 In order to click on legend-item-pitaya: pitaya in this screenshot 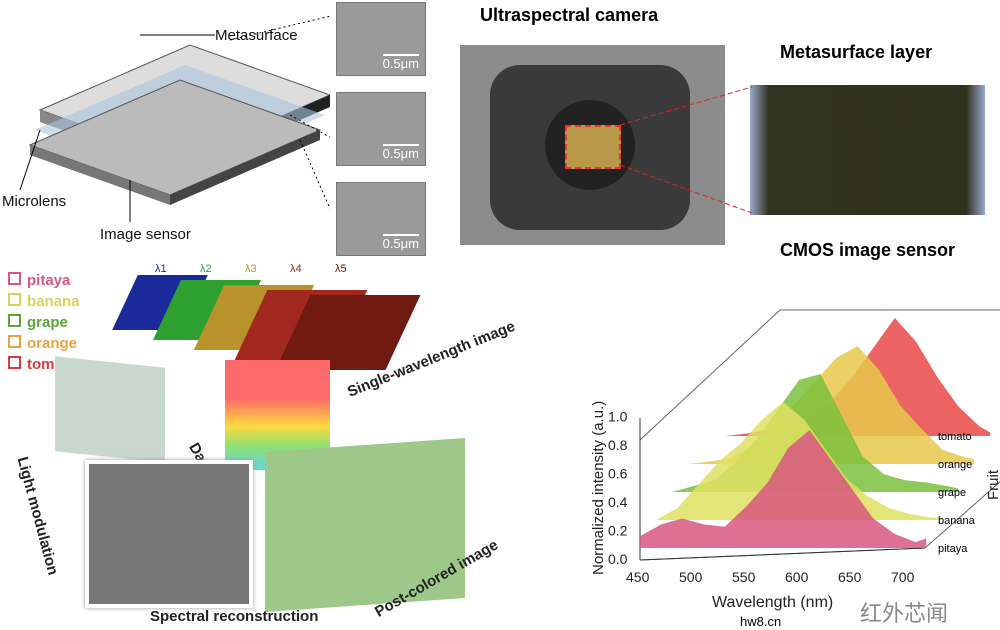, I will do `click(44, 280)`.